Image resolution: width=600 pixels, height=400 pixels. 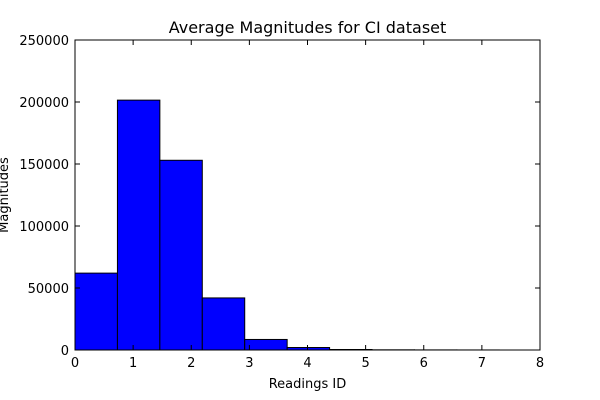 What do you see at coordinates (540, 363) in the screenshot?
I see `x-tick-label: 8` at bounding box center [540, 363].